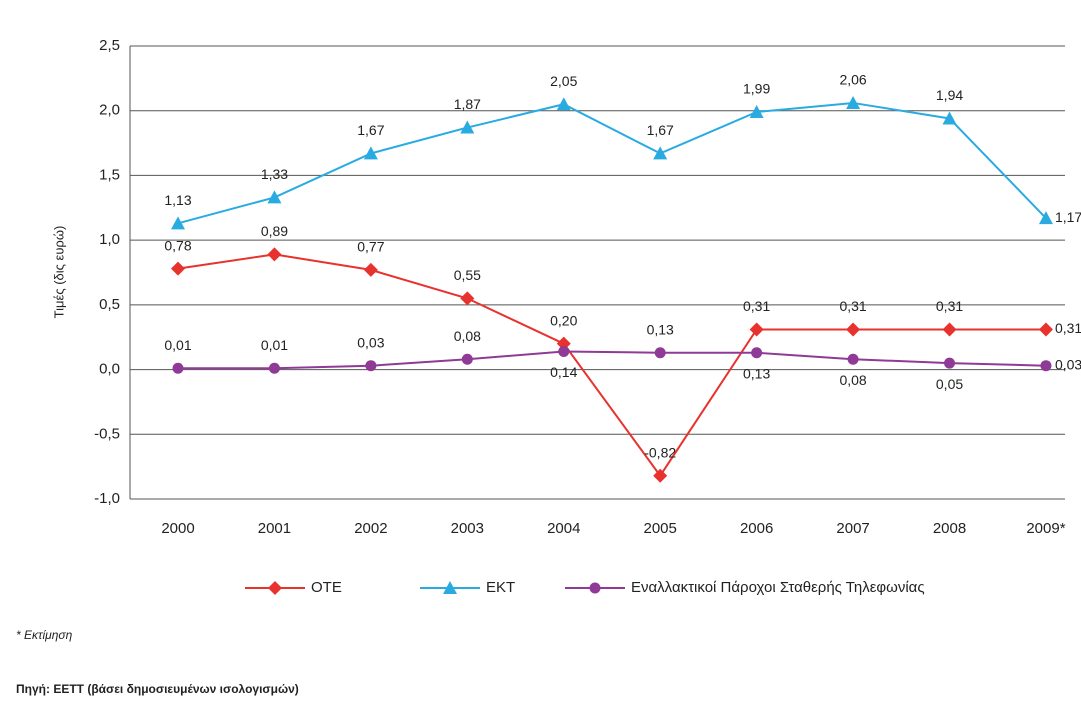  Describe the element at coordinates (107, 498) in the screenshot. I see `y-tick-label: -1,0` at that location.